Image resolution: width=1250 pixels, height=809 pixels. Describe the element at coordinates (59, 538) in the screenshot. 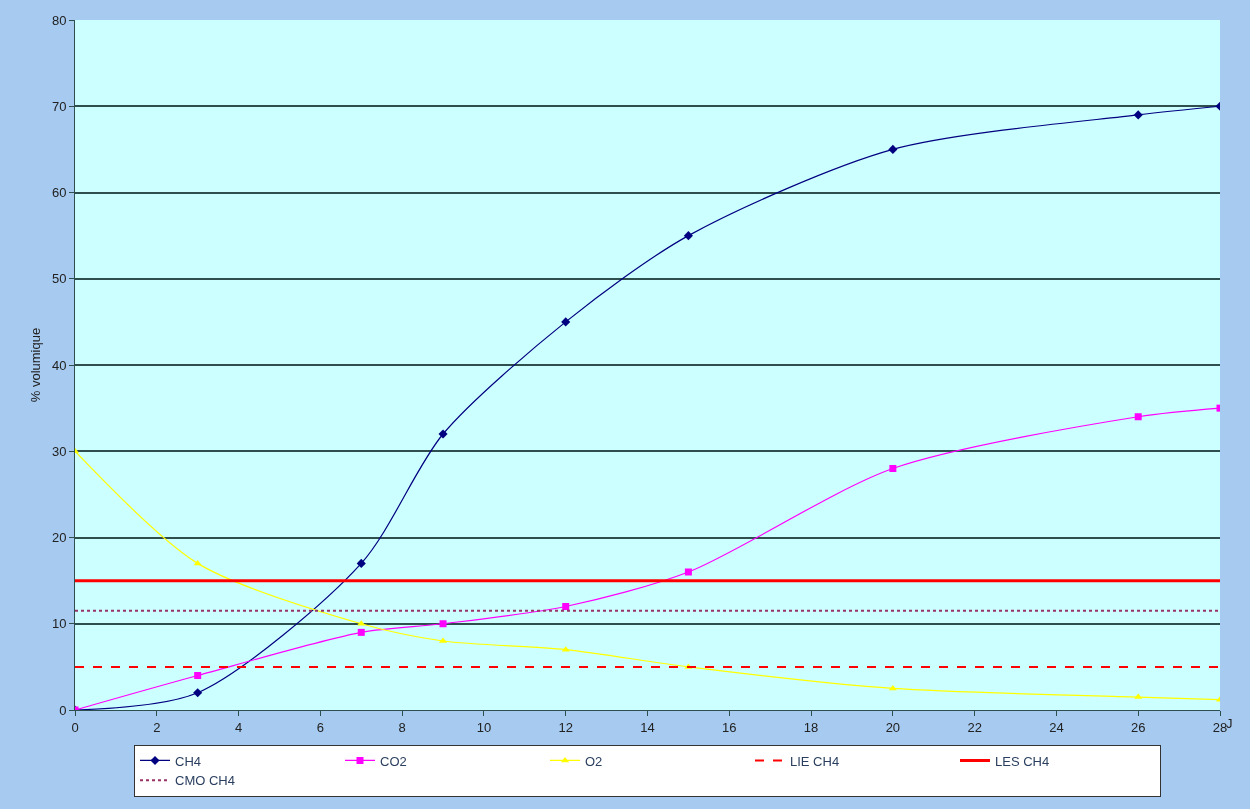

I see `y-tick-label: 20` at that location.